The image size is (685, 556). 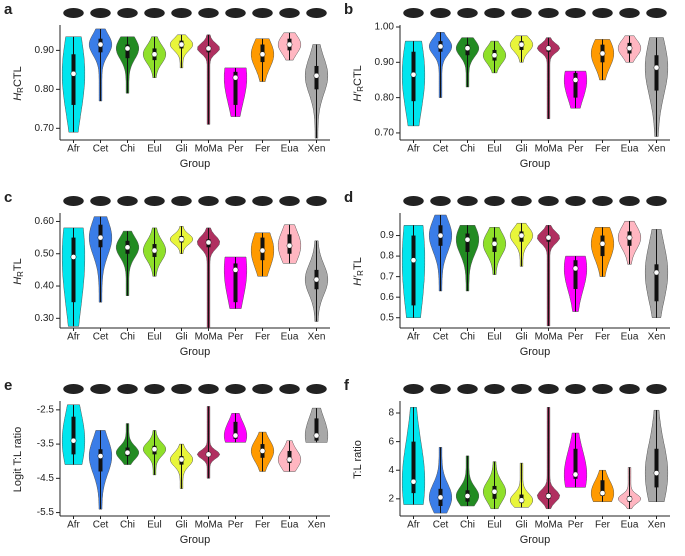 What do you see at coordinates (45, 253) in the screenshot?
I see `y-tick-label: 0.50` at bounding box center [45, 253].